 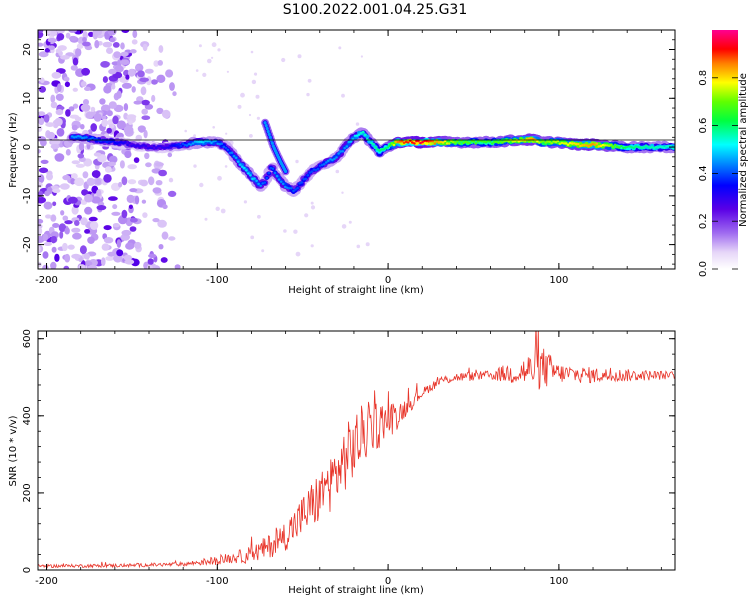 I want to click on branch-mark, so click(x=265, y=123).